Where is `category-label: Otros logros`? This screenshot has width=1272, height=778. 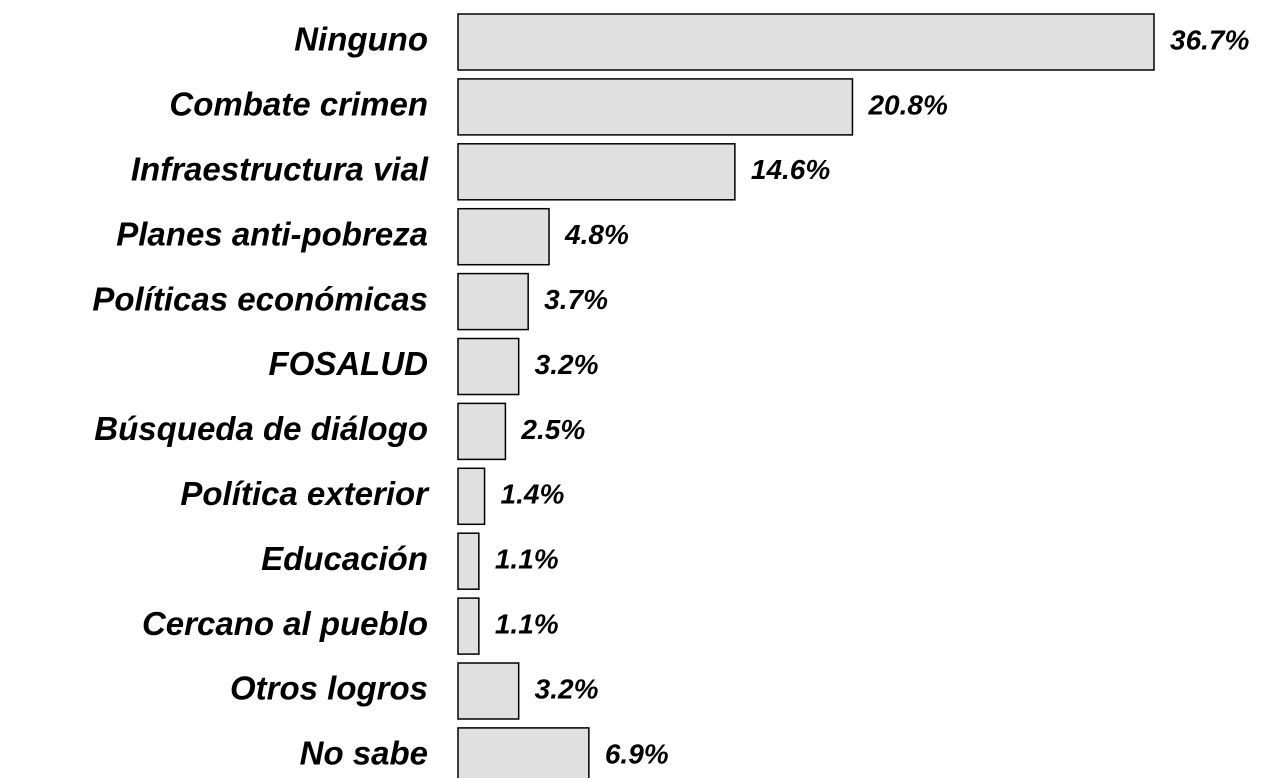
category-label: Otros logros is located at coordinates (329, 688).